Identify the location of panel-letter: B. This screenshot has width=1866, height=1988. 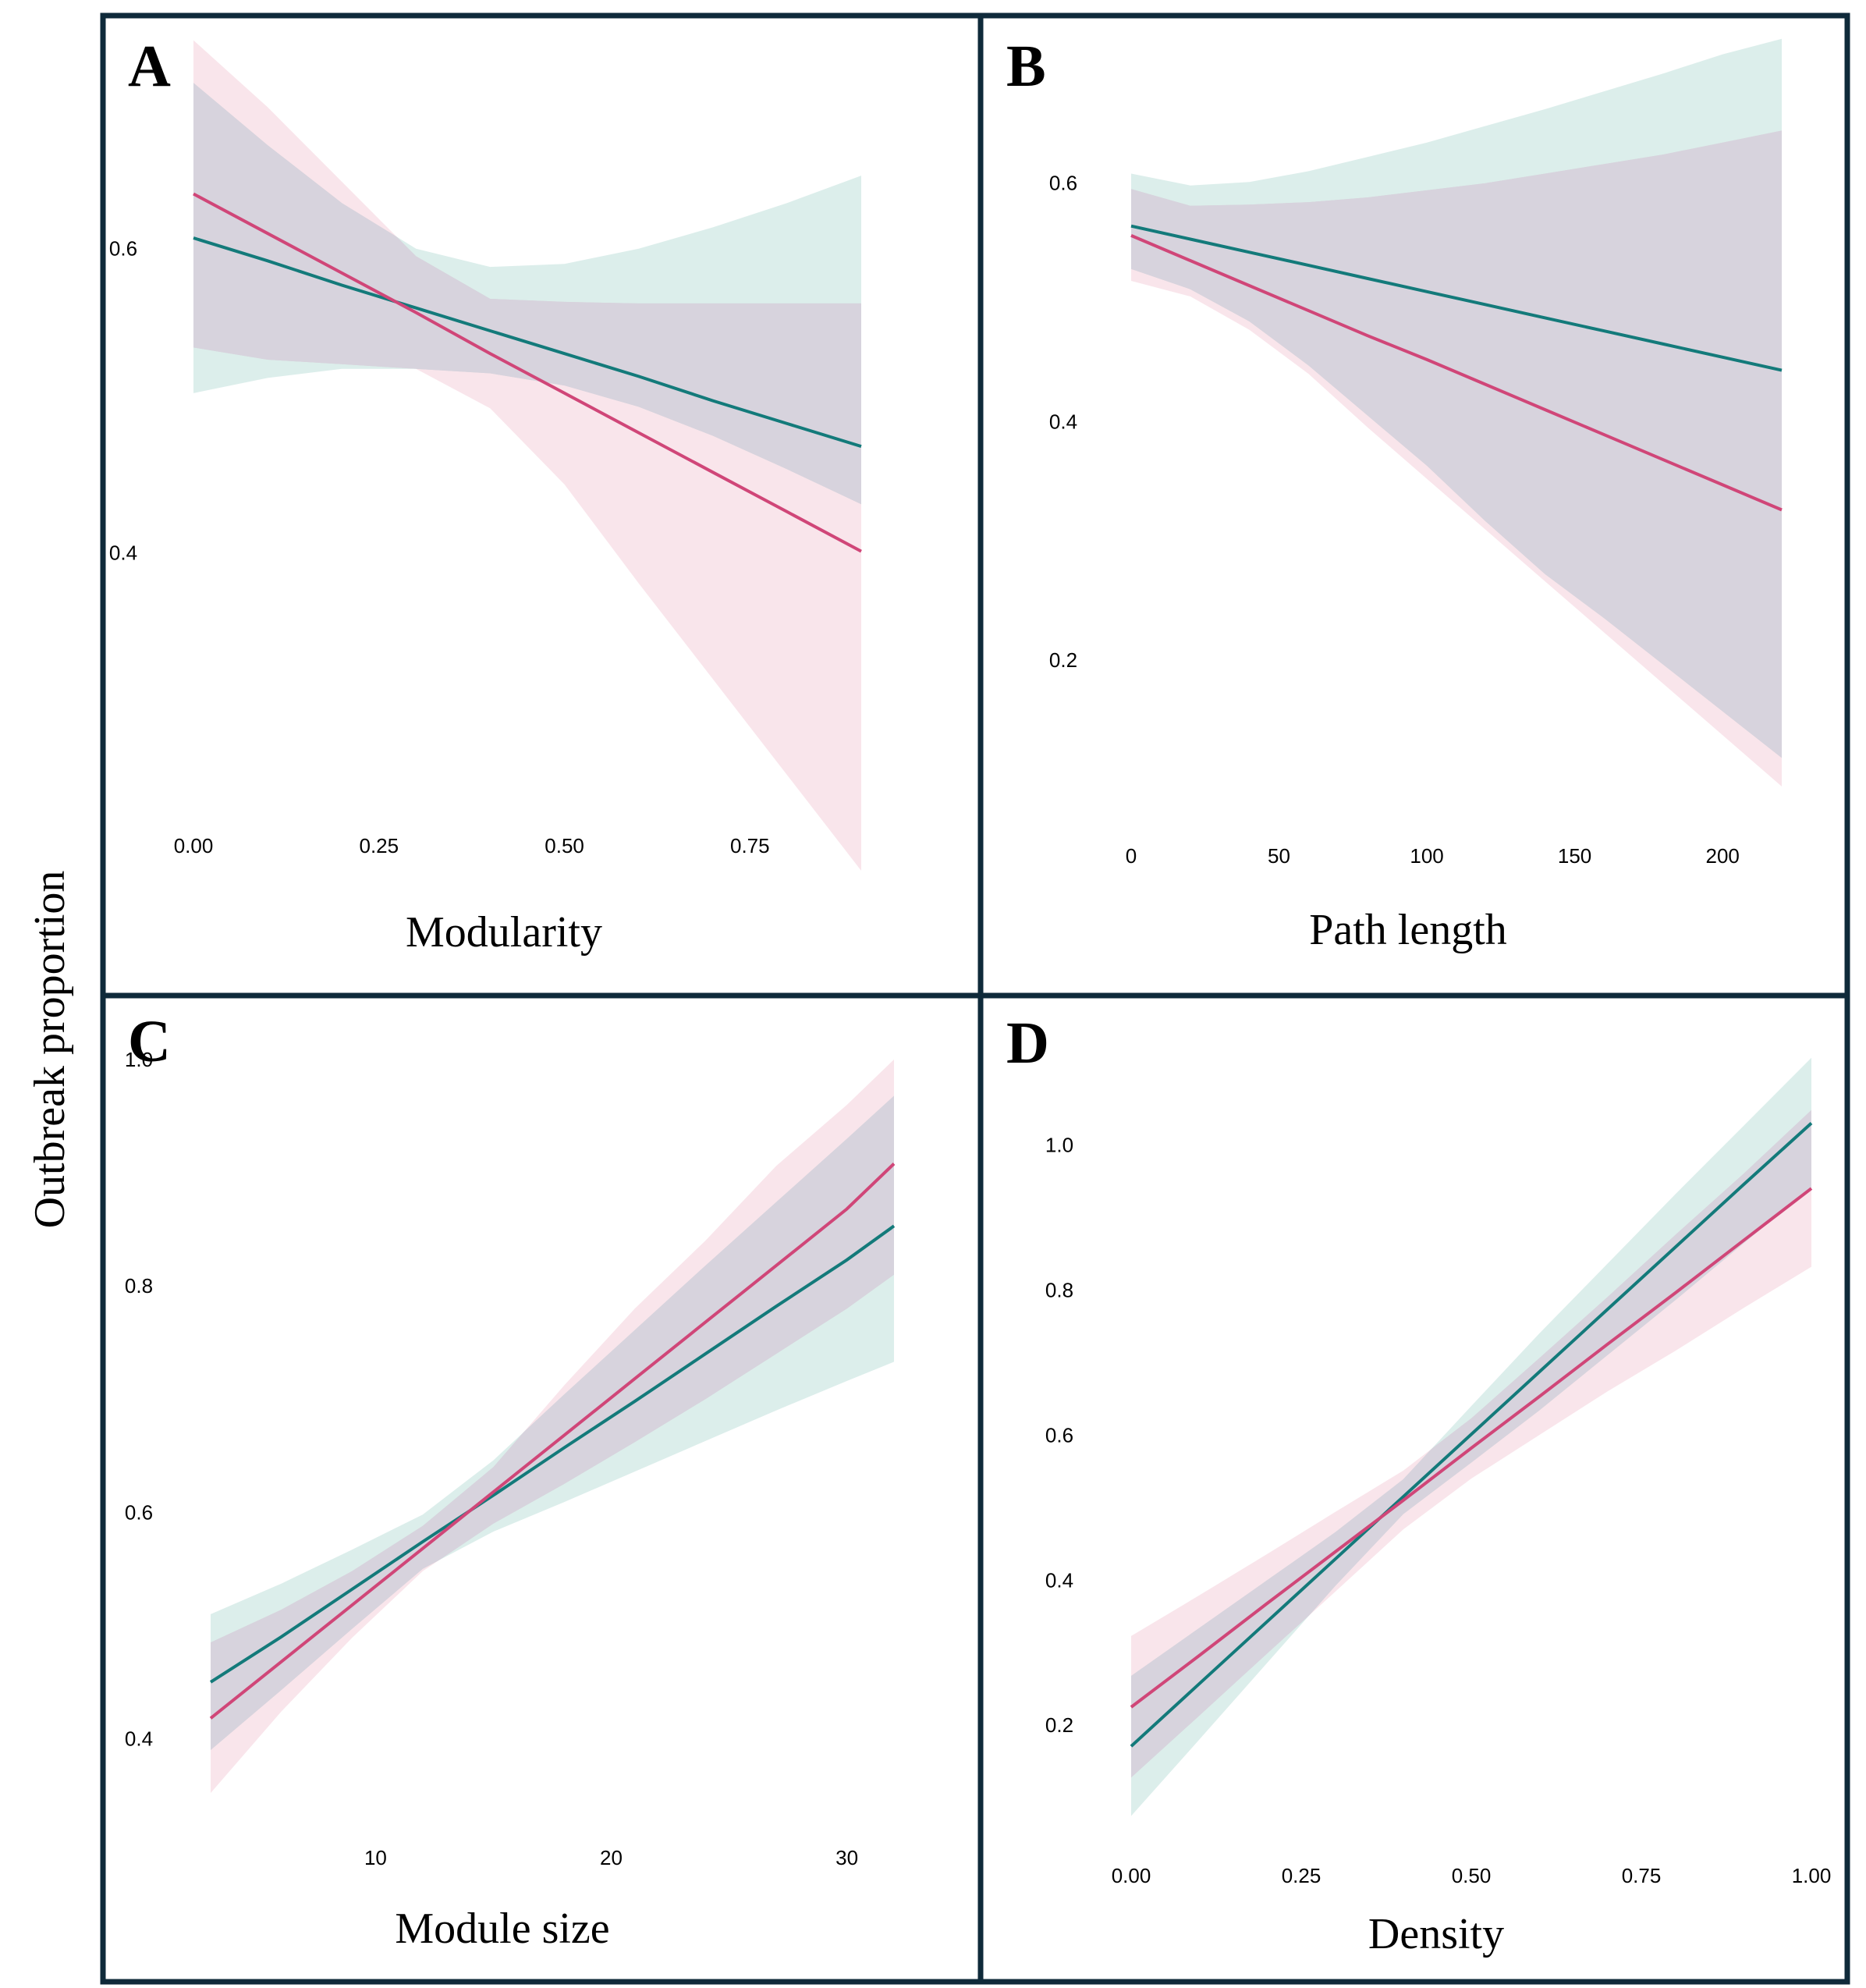
(1026, 66).